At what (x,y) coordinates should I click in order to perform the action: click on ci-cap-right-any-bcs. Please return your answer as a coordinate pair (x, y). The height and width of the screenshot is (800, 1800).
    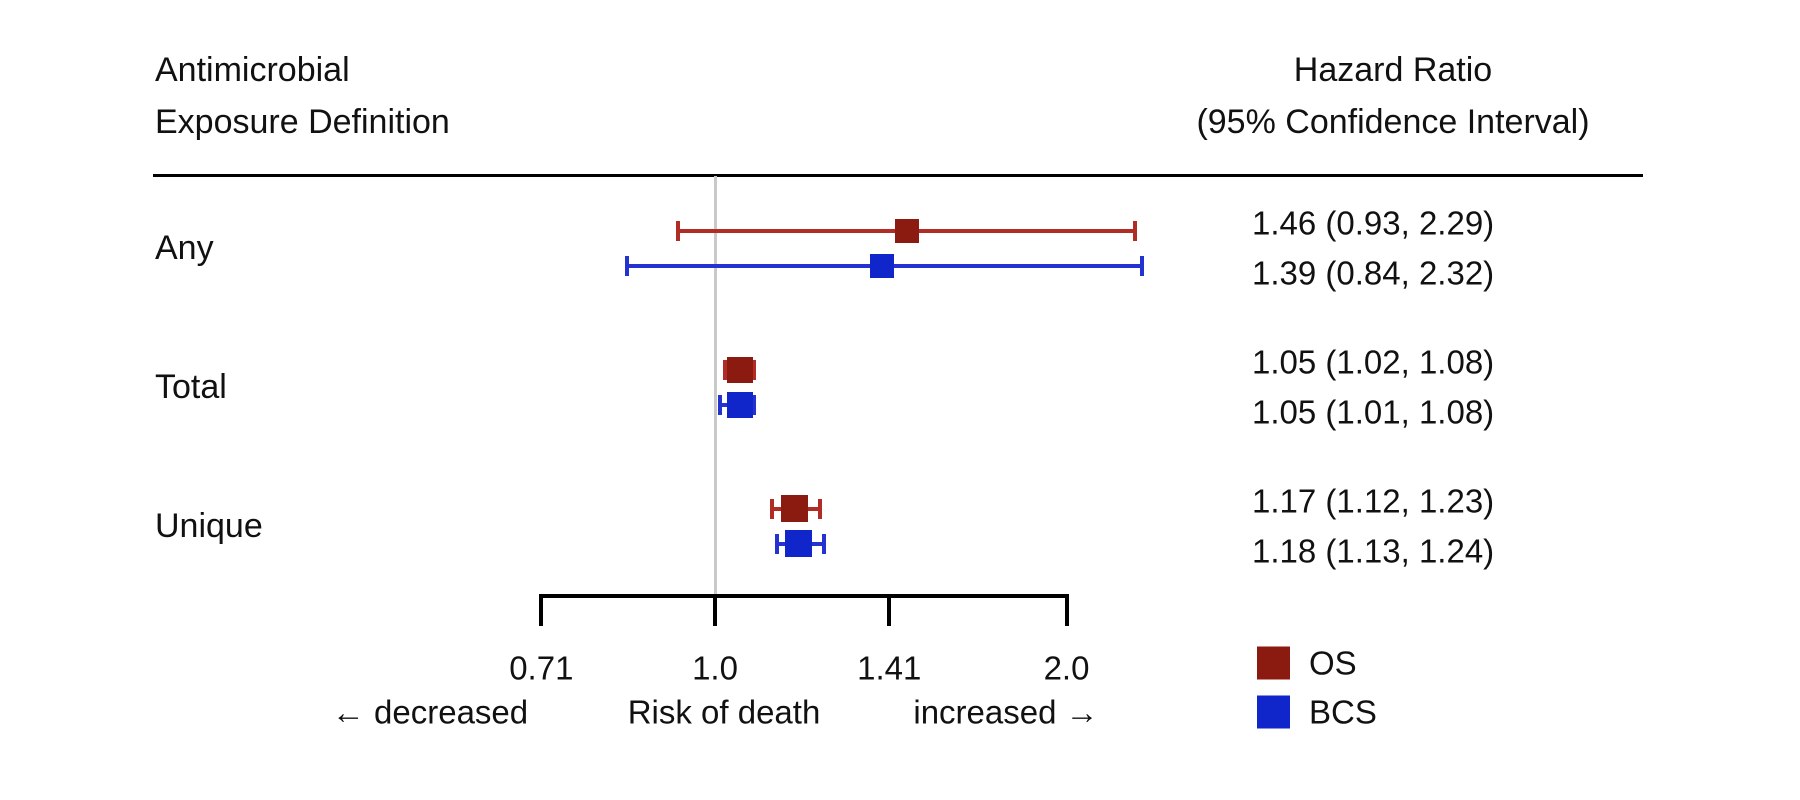
    Looking at the image, I should click on (1141, 265).